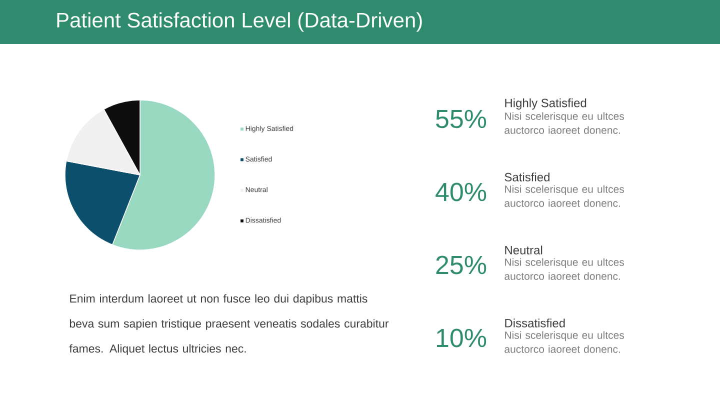 The height and width of the screenshot is (405, 720). Describe the element at coordinates (461, 338) in the screenshot. I see `text: 10%` at that location.